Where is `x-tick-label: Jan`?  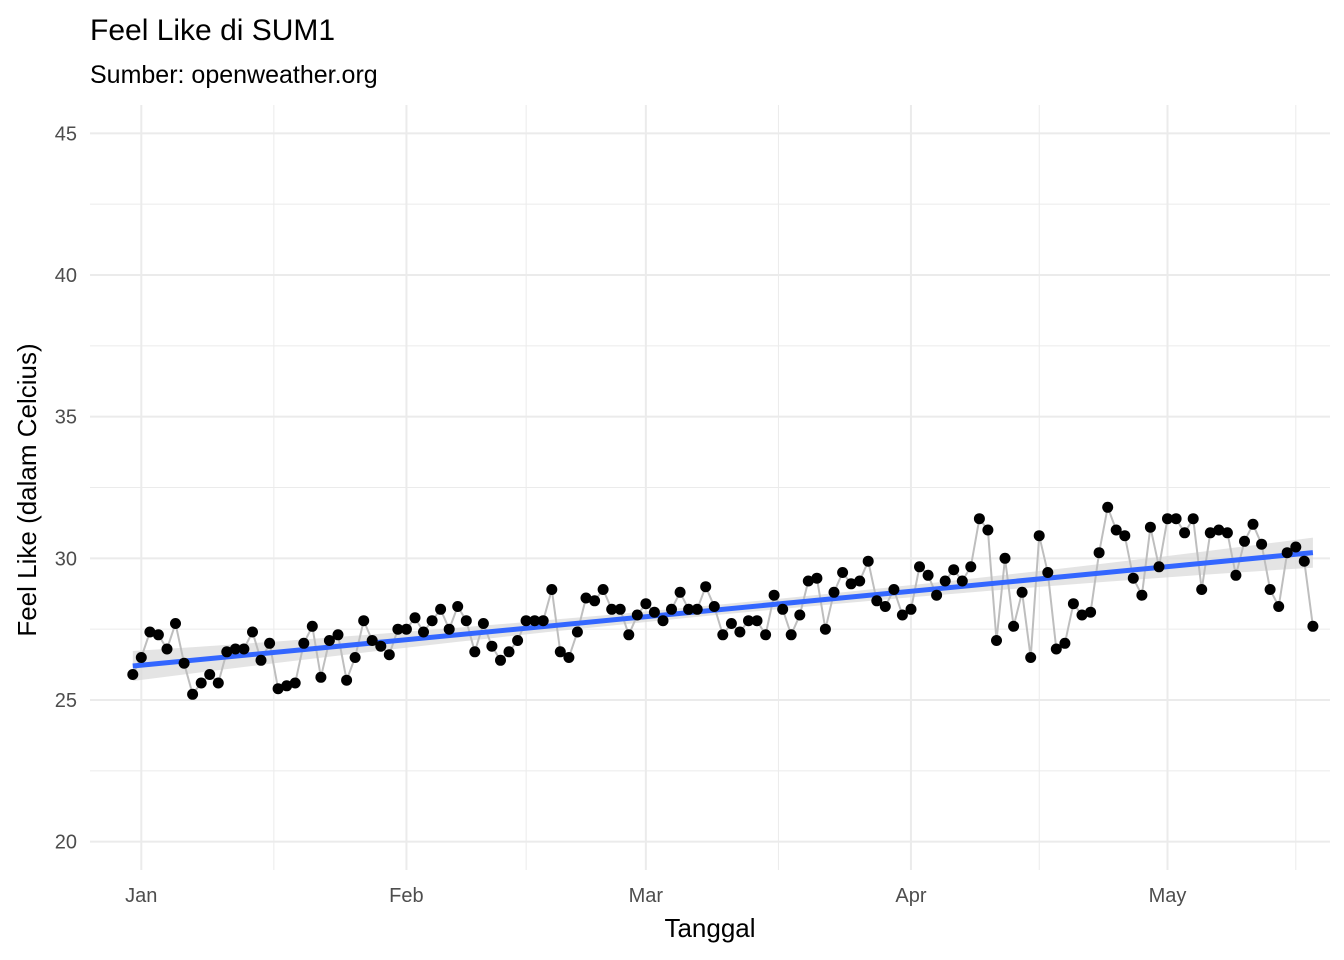 x-tick-label: Jan is located at coordinates (141, 896).